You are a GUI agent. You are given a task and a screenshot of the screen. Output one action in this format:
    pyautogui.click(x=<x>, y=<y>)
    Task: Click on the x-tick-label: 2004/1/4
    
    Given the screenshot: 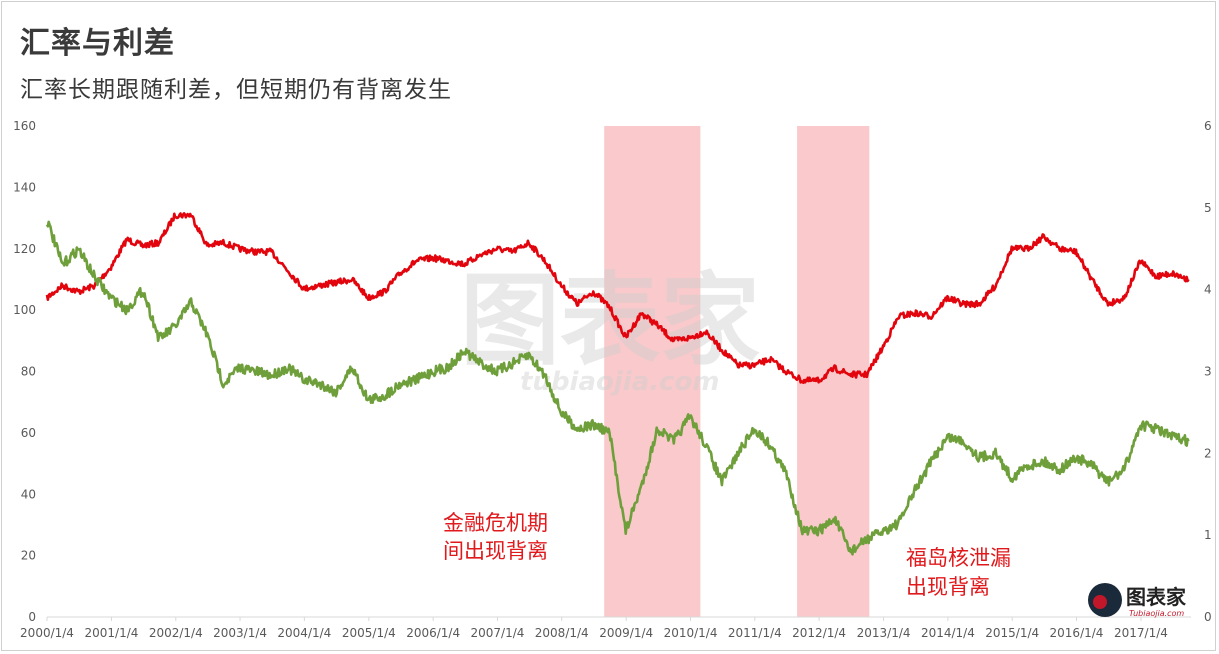 What is the action you would take?
    pyautogui.click(x=304, y=633)
    